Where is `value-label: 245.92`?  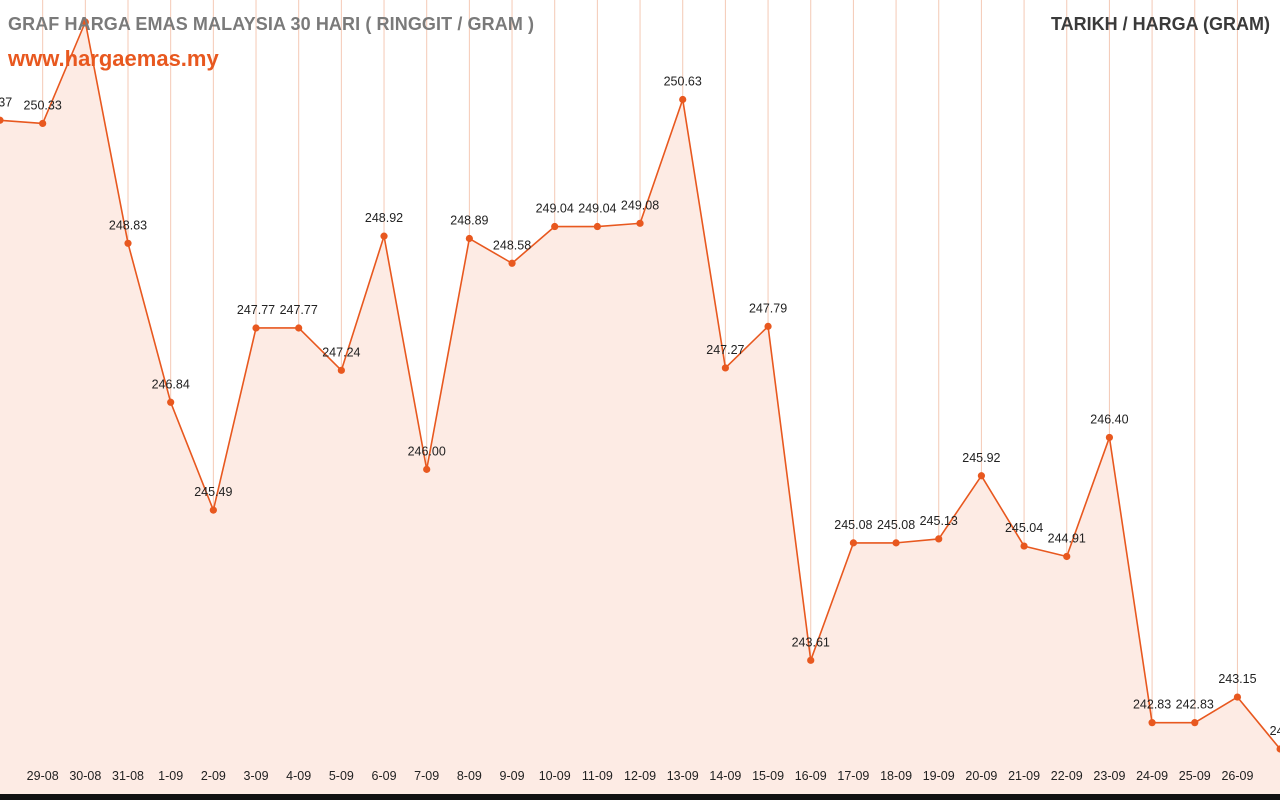
value-label: 245.92 is located at coordinates (981, 458).